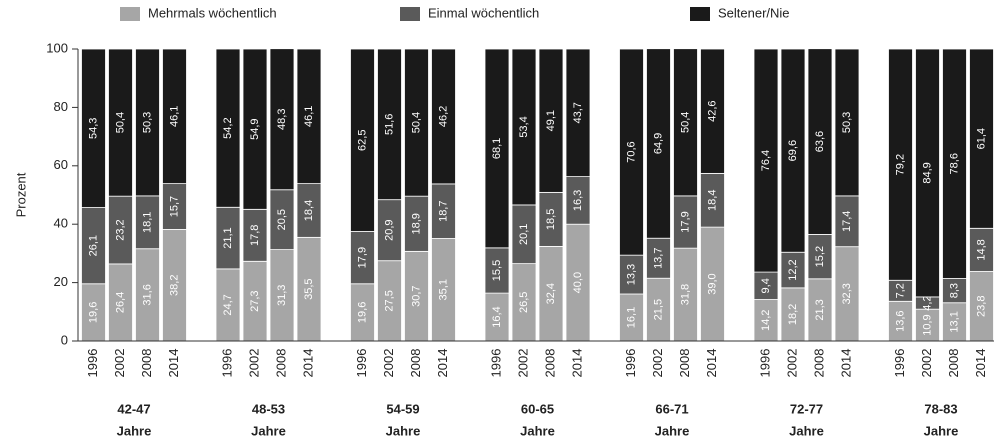 The height and width of the screenshot is (444, 994). I want to click on value-label: 18,5, so click(551, 219).